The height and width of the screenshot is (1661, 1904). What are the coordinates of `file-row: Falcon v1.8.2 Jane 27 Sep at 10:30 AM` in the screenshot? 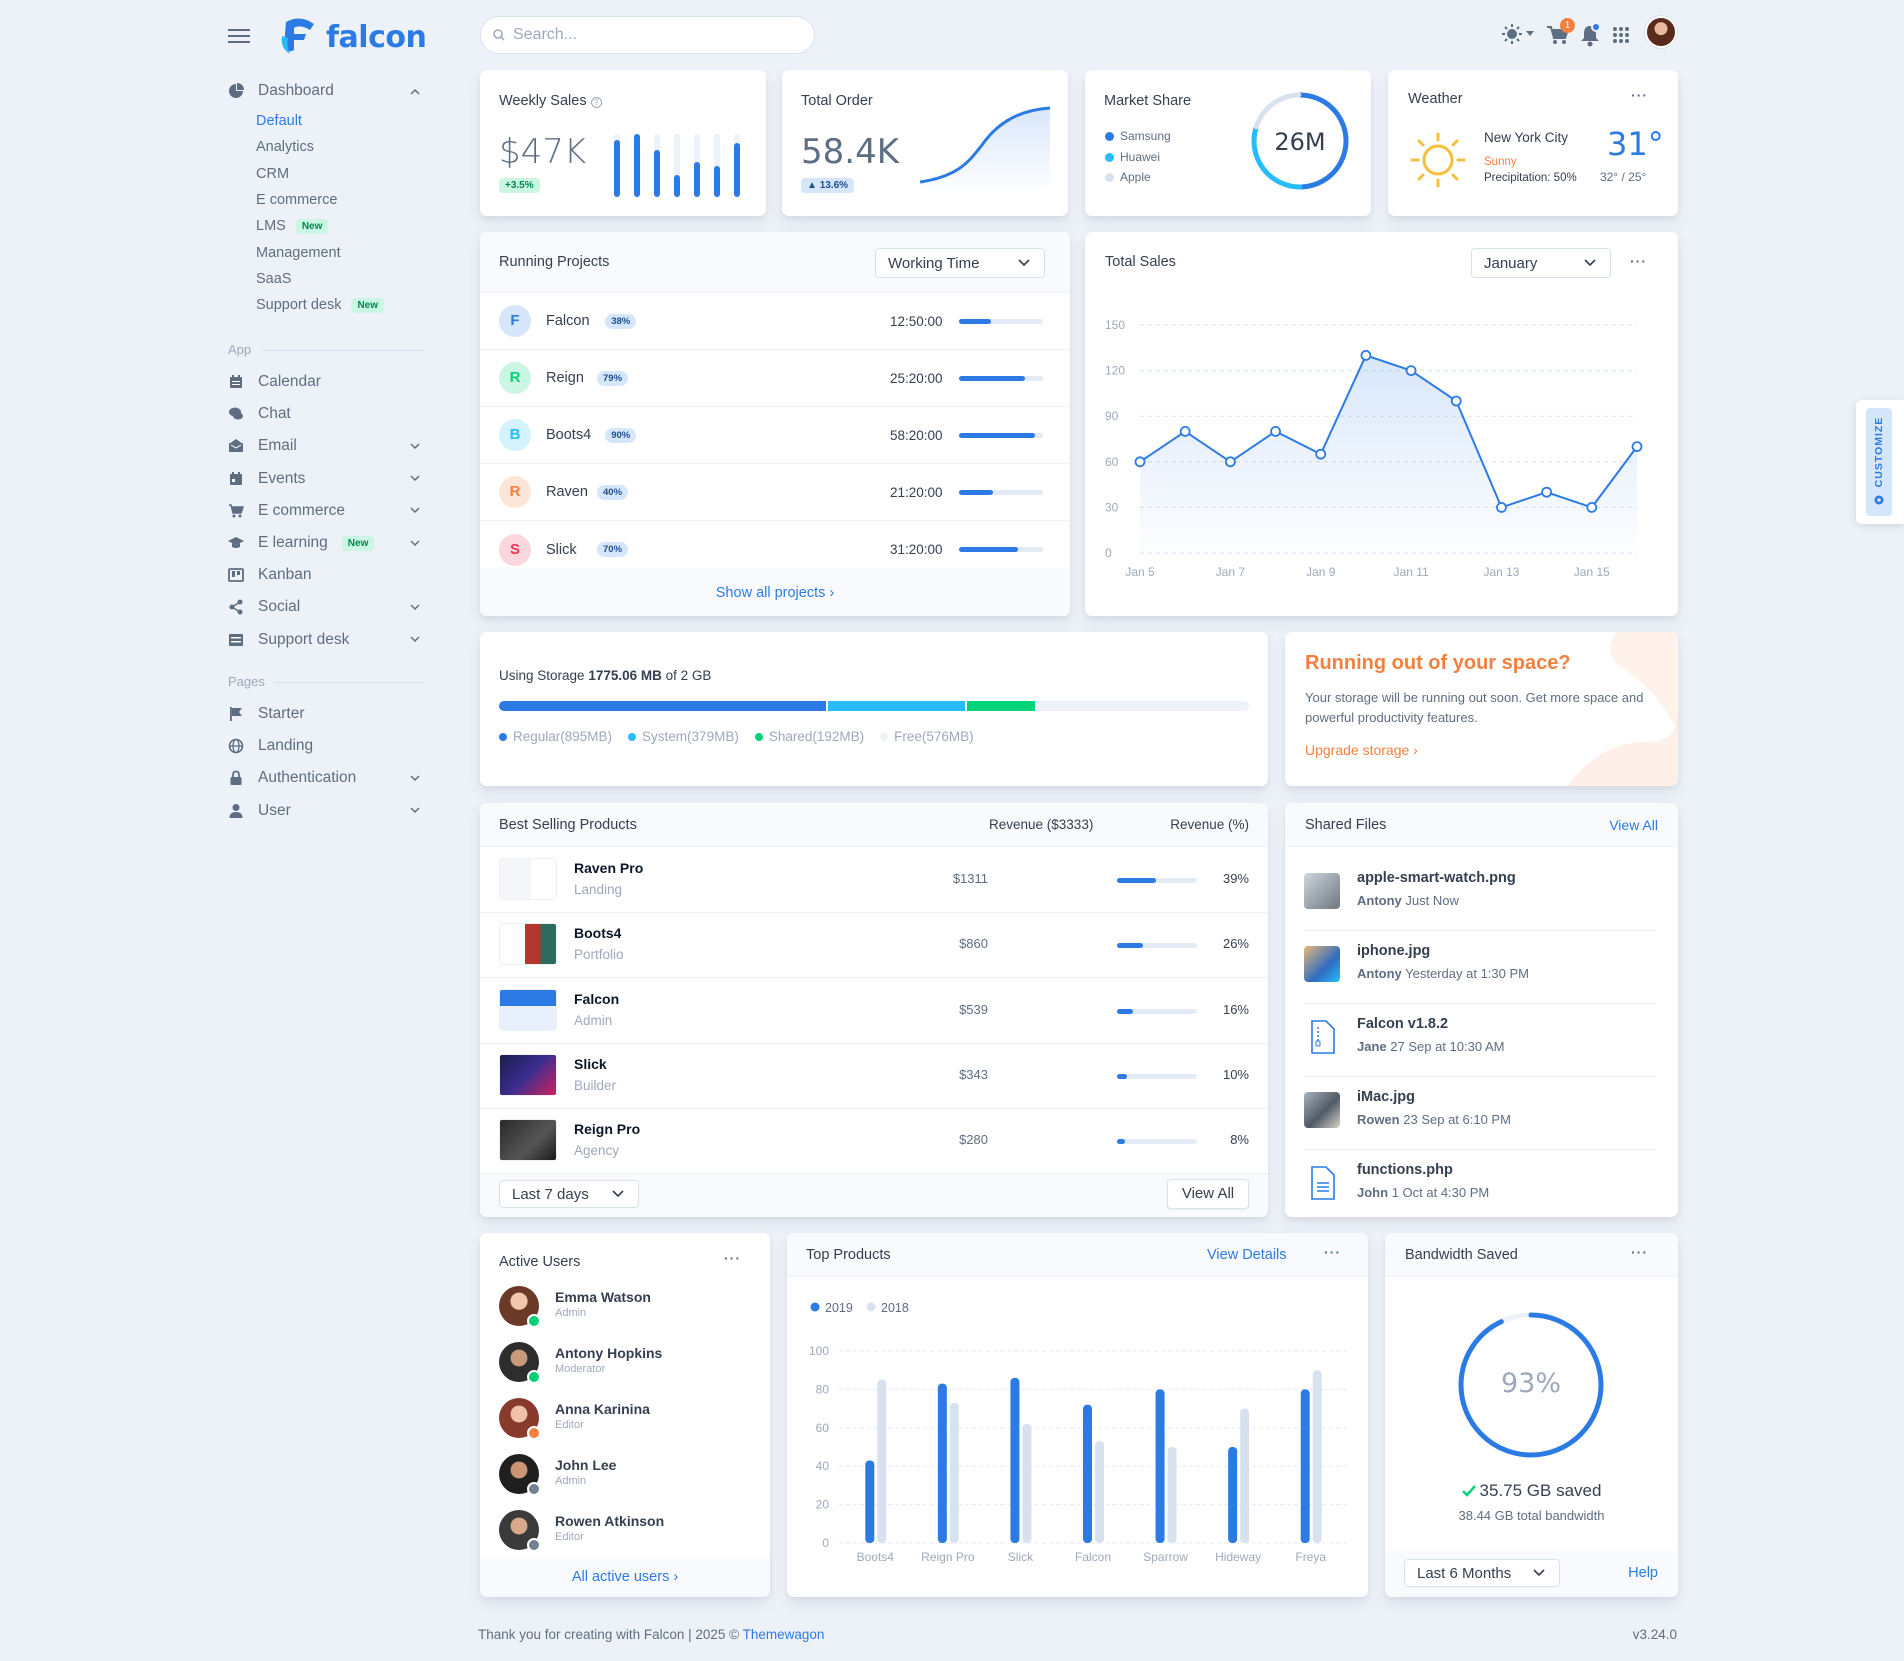 It's located at (1480, 1040).